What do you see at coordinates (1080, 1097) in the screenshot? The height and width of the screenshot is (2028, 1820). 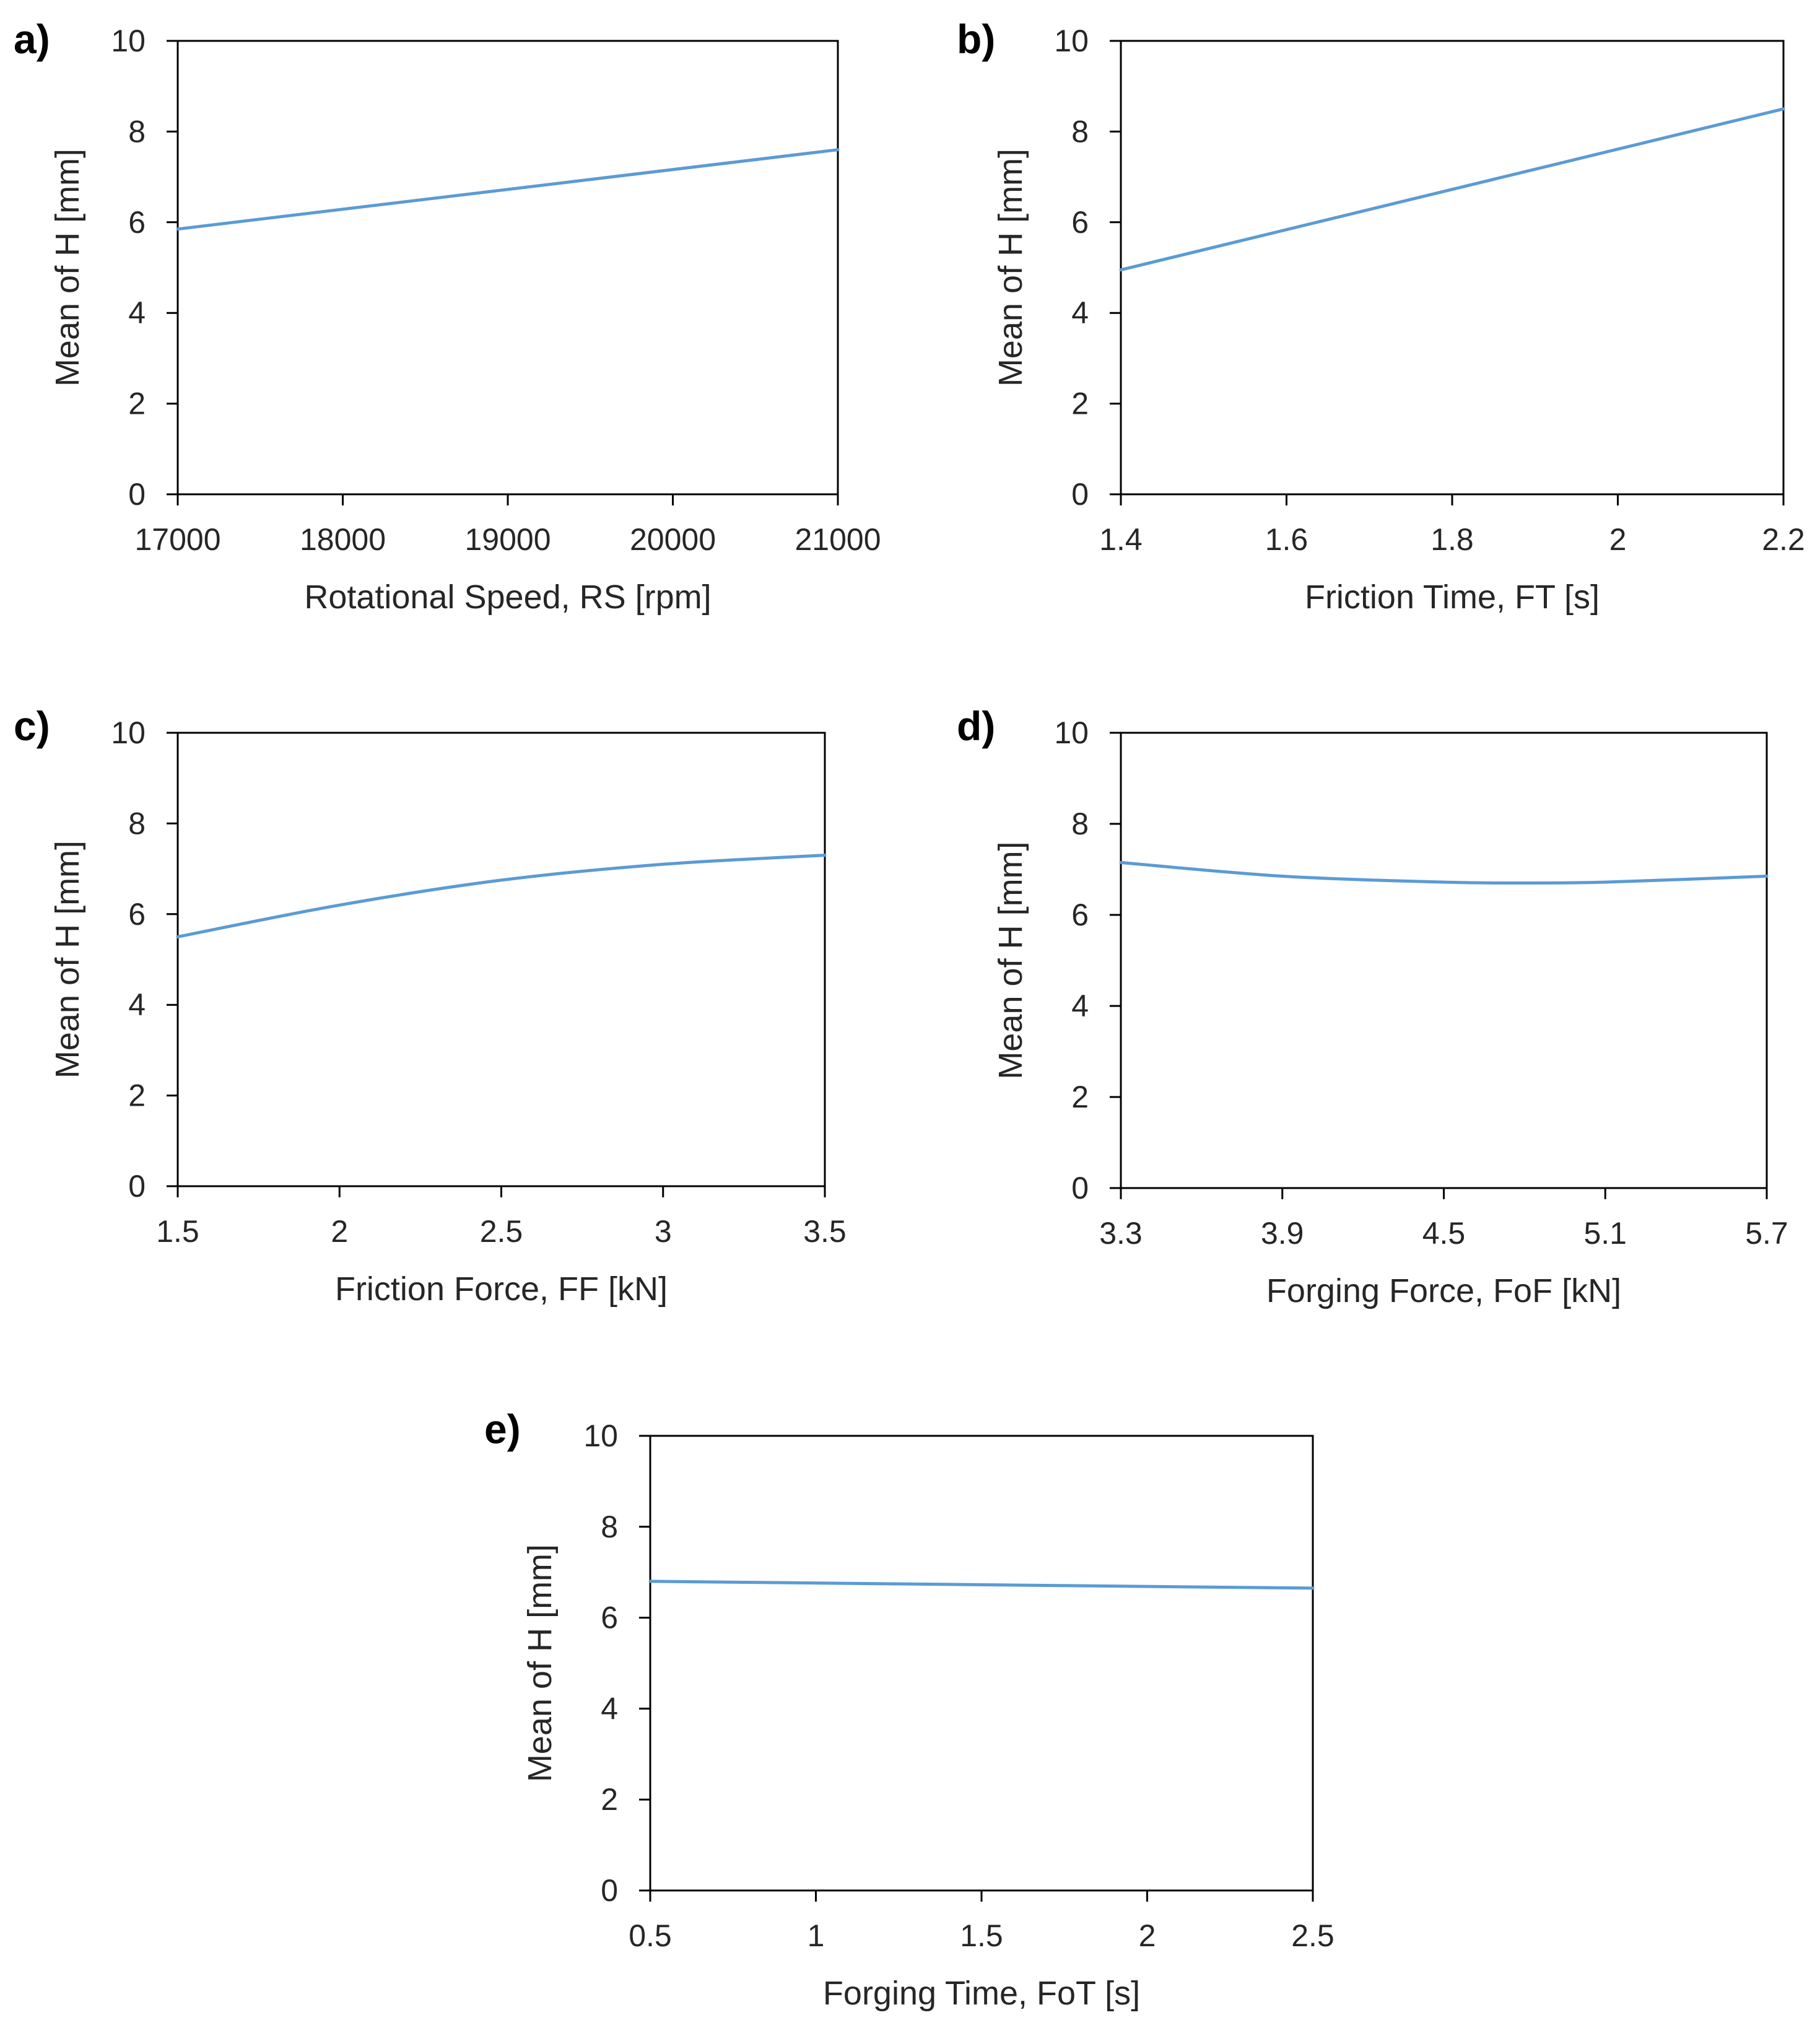 I see `panel-d-y-tick-label: 2` at bounding box center [1080, 1097].